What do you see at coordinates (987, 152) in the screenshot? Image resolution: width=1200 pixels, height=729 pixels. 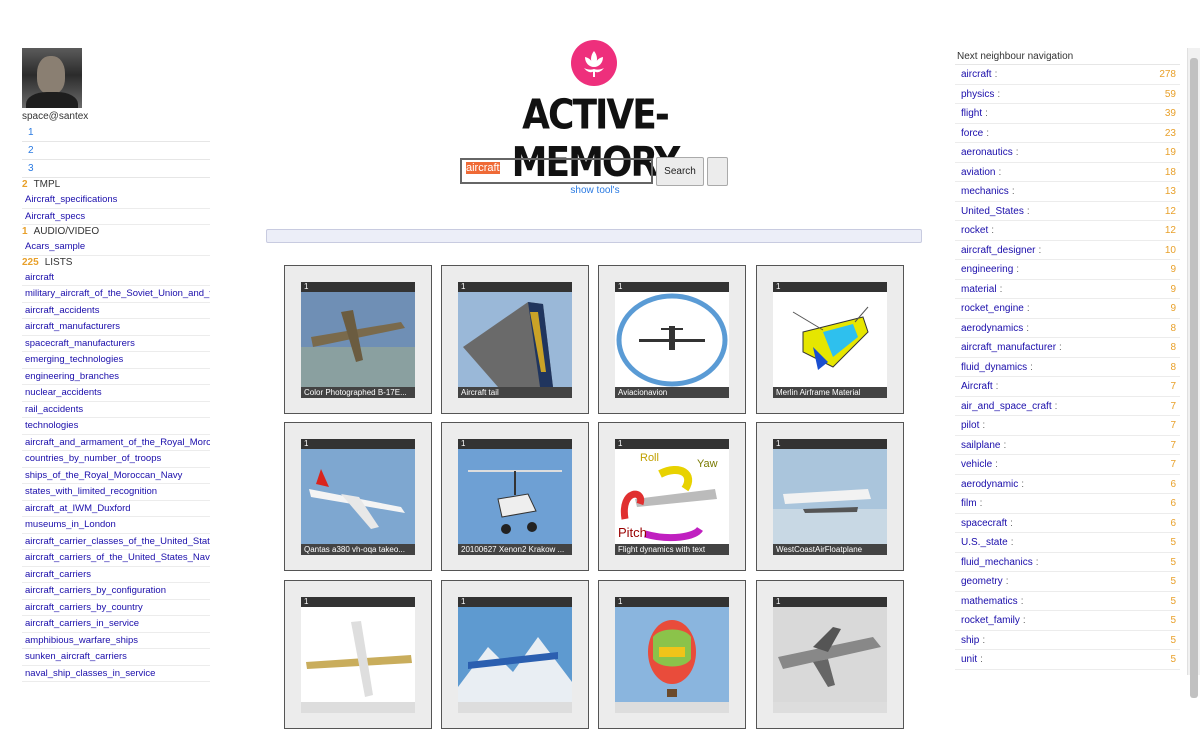 I see `neighbour-name: aeronautics` at bounding box center [987, 152].